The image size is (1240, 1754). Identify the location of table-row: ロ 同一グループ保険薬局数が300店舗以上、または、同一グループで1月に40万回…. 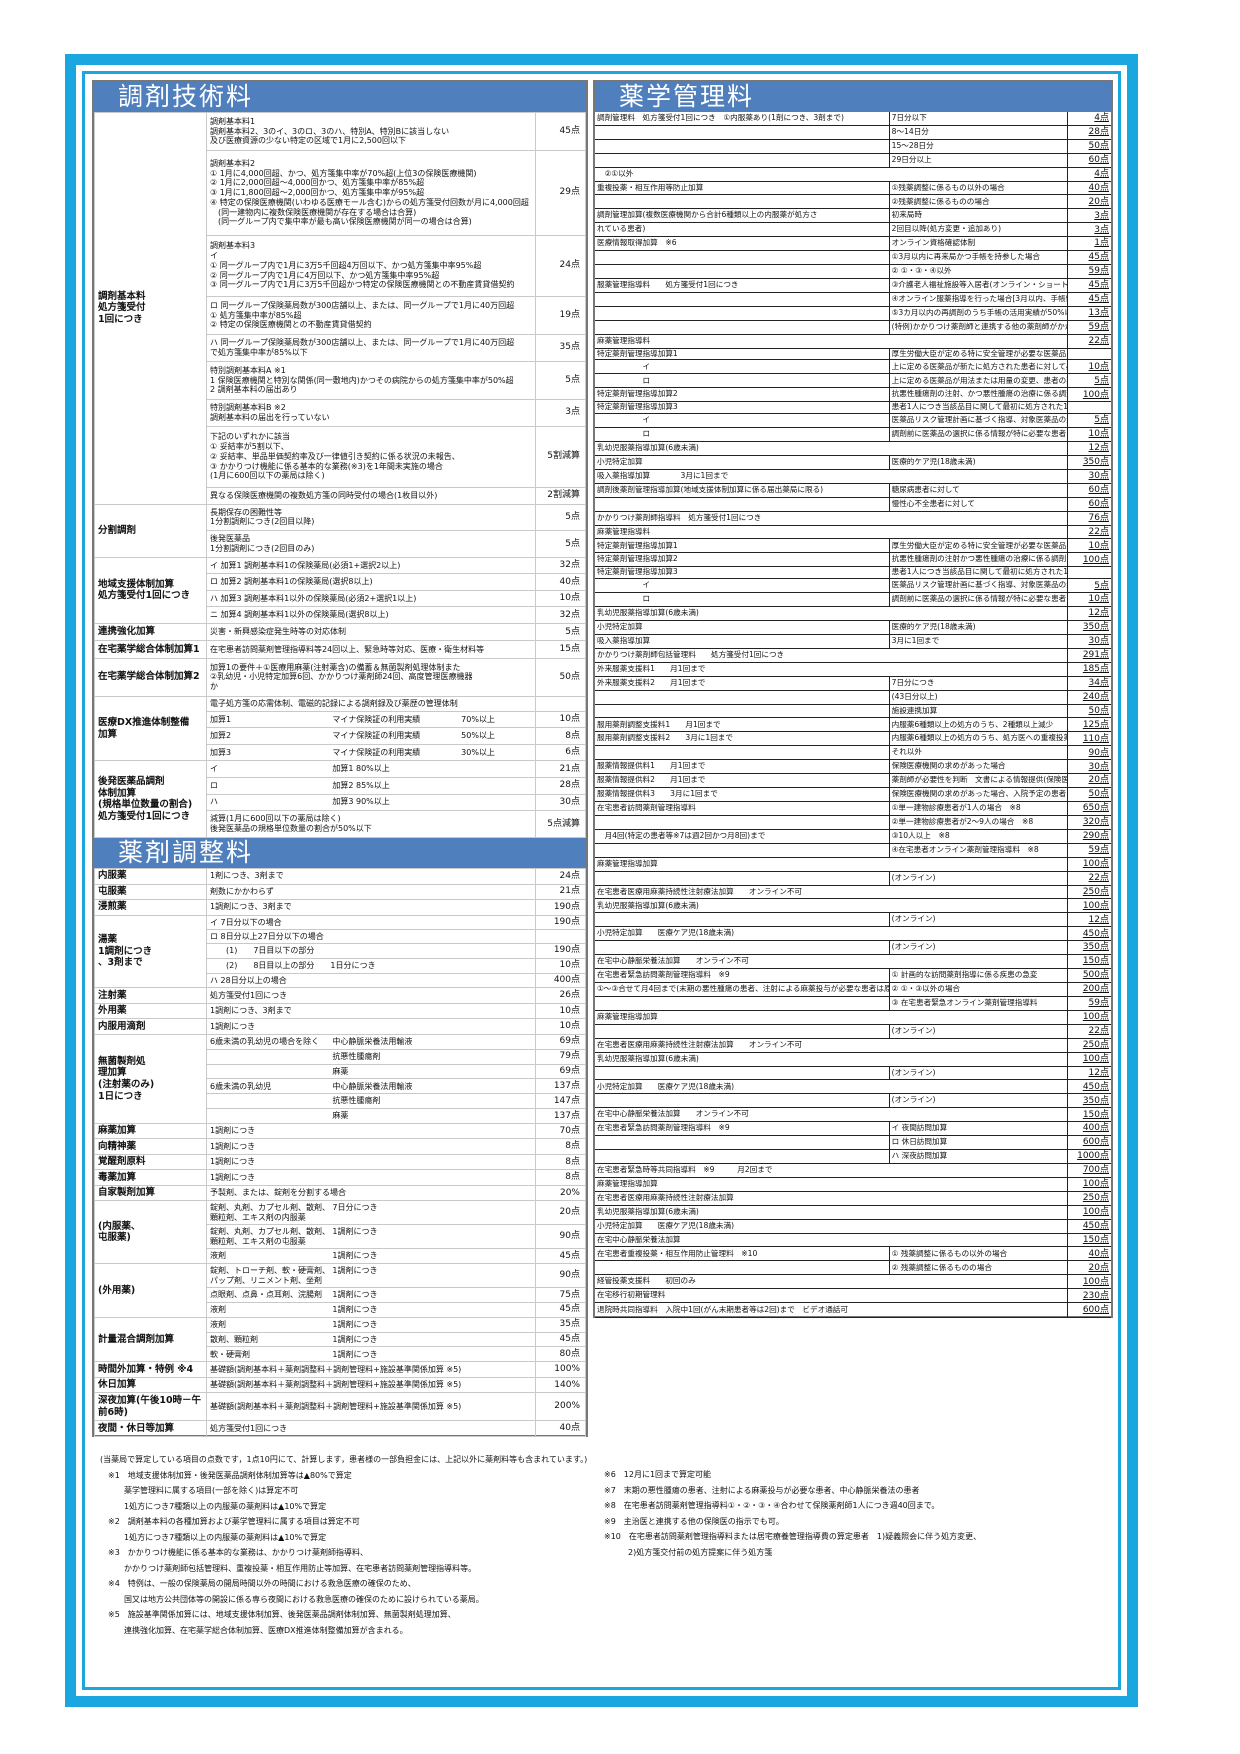
(340, 315).